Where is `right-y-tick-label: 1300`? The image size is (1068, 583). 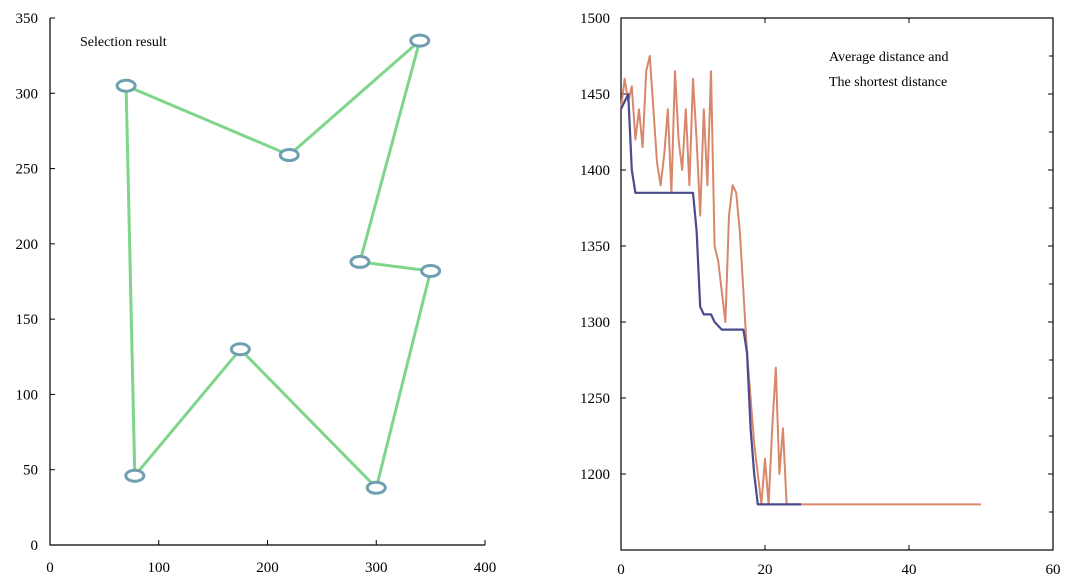
right-y-tick-label: 1300 is located at coordinates (595, 323).